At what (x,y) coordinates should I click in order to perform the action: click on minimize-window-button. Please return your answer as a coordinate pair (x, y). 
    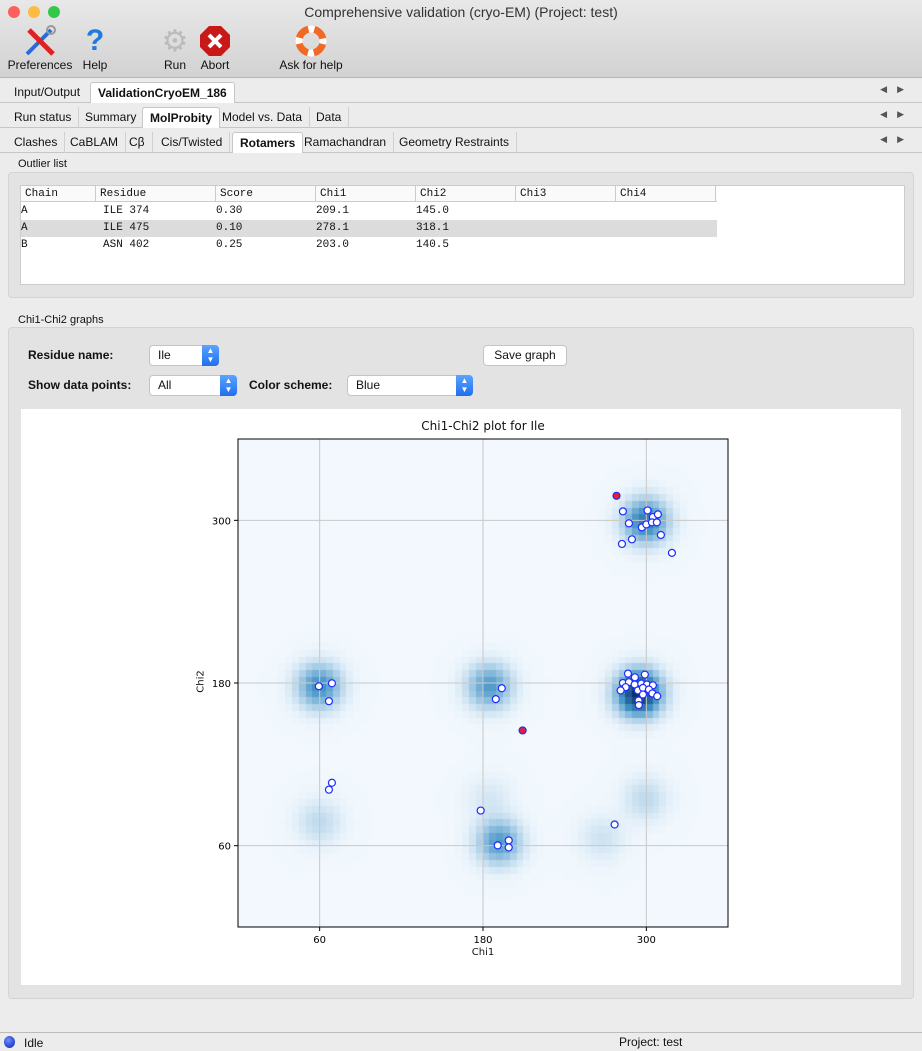
    Looking at the image, I should click on (34, 12).